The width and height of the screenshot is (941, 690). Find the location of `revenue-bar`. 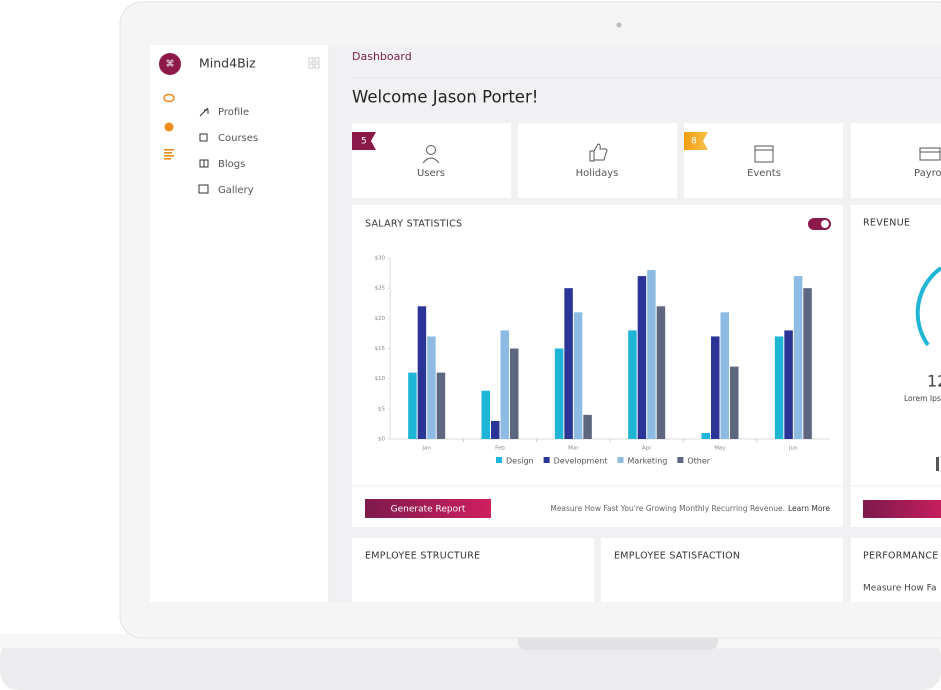

revenue-bar is located at coordinates (937, 464).